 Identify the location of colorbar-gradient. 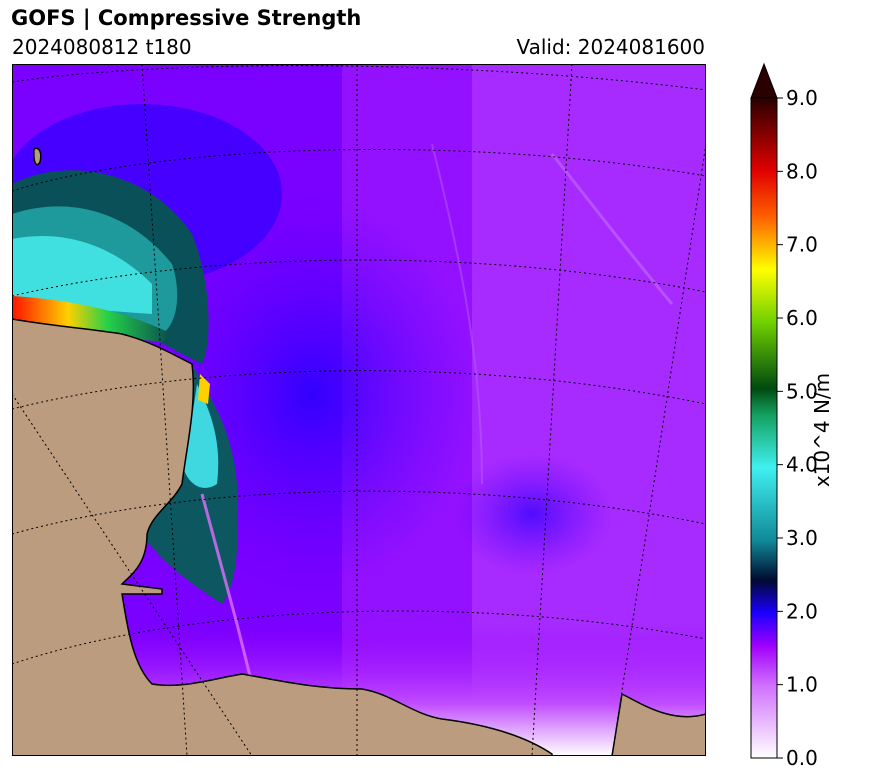
(764, 428).